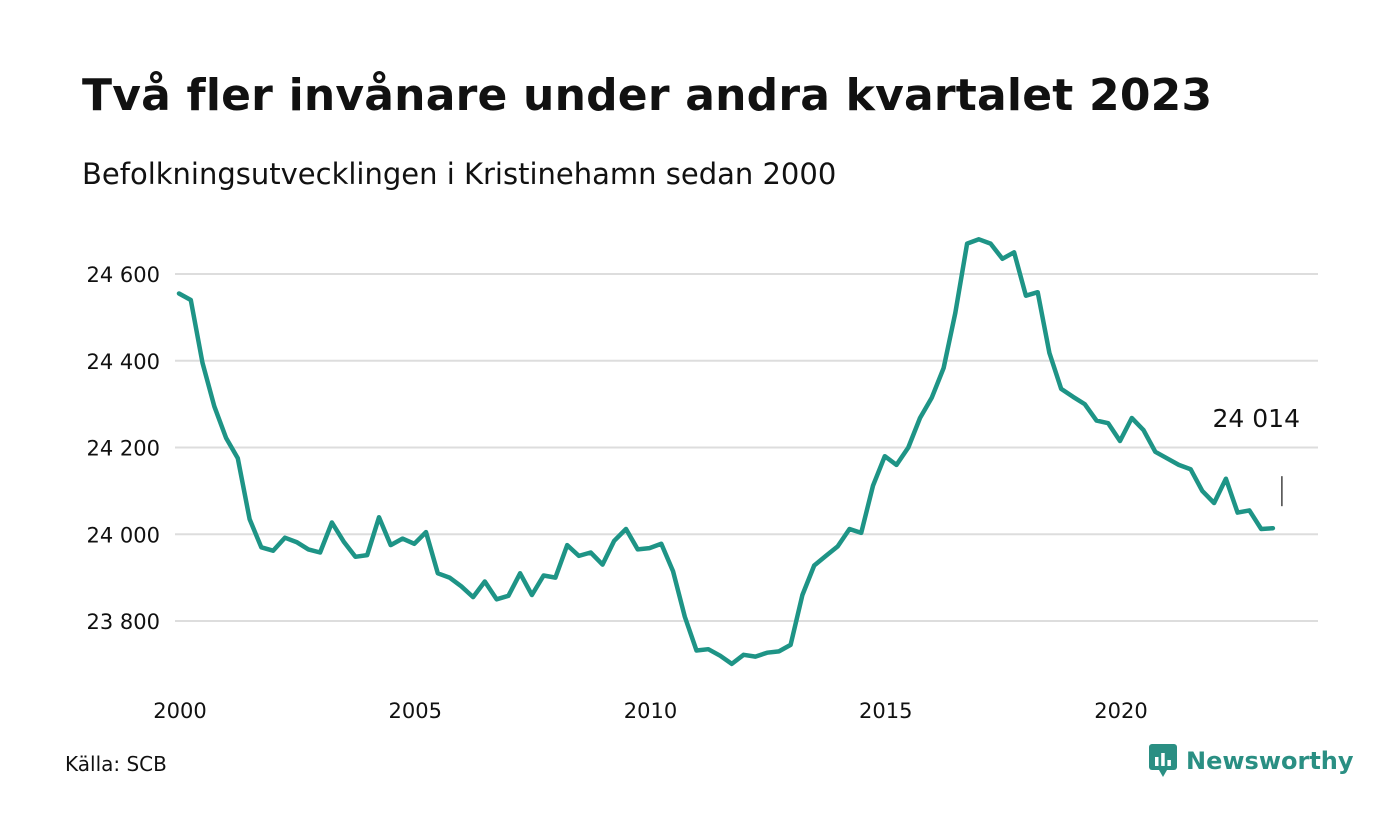 The image size is (1400, 840). What do you see at coordinates (123, 275) in the screenshot?
I see `y-tick-label: 24 600` at bounding box center [123, 275].